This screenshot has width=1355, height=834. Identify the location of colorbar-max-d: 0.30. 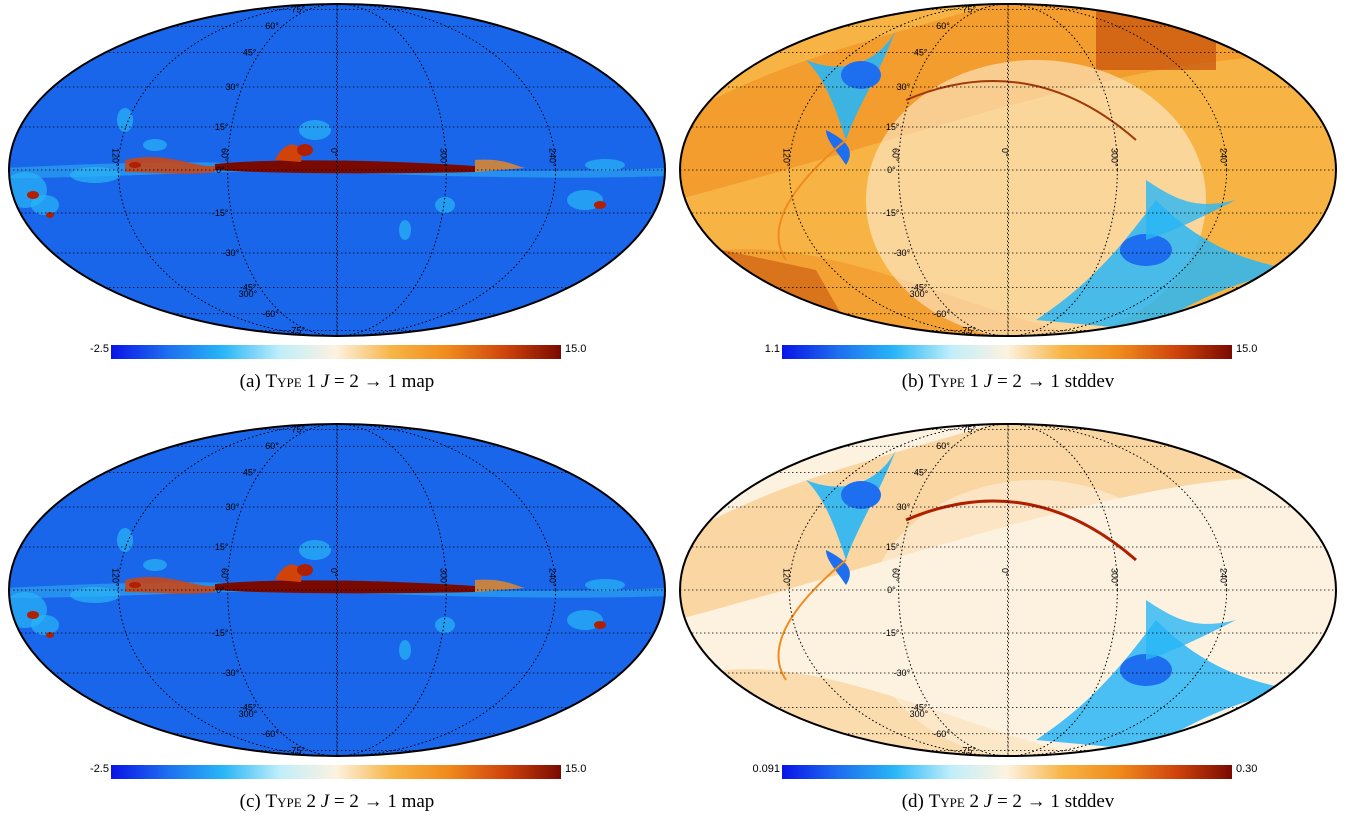
(1247, 769).